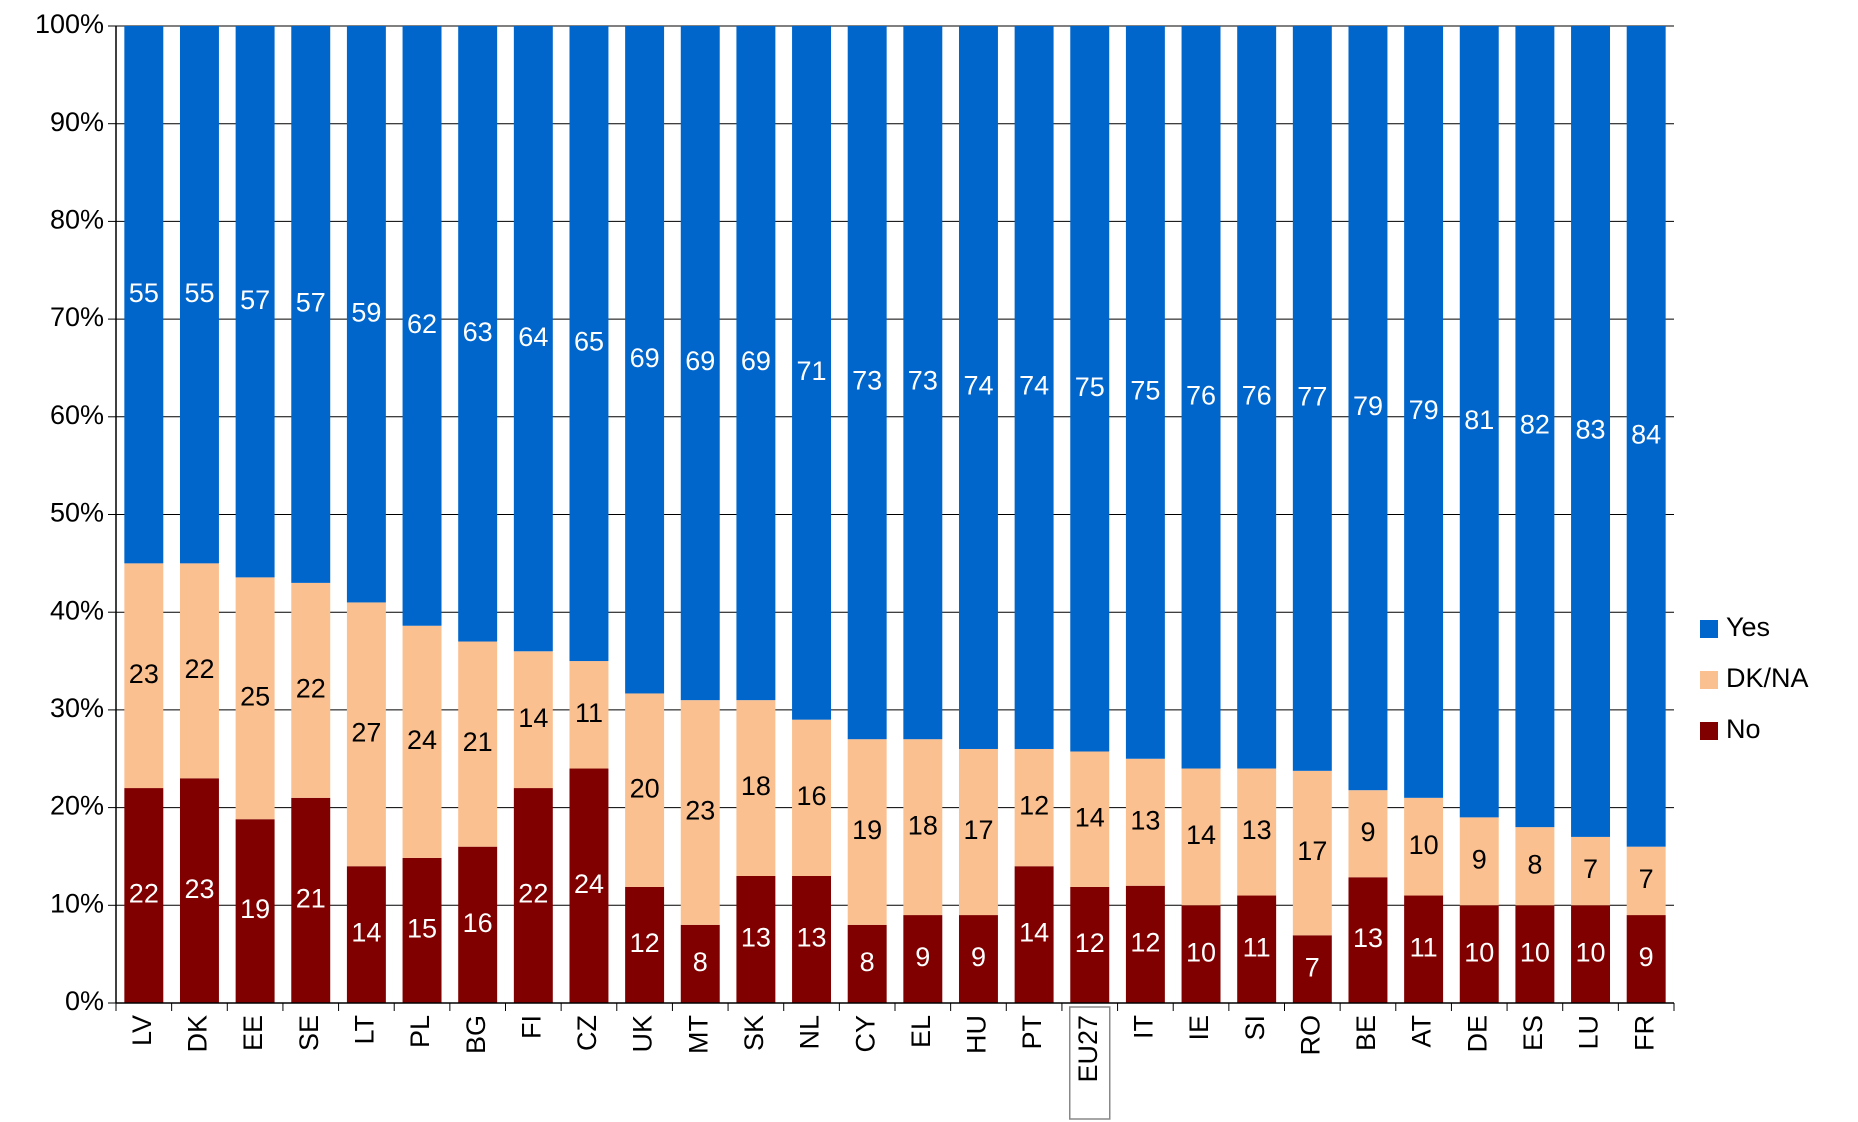 The image size is (1858, 1122). What do you see at coordinates (589, 713) in the screenshot?
I see `data-label: 11` at bounding box center [589, 713].